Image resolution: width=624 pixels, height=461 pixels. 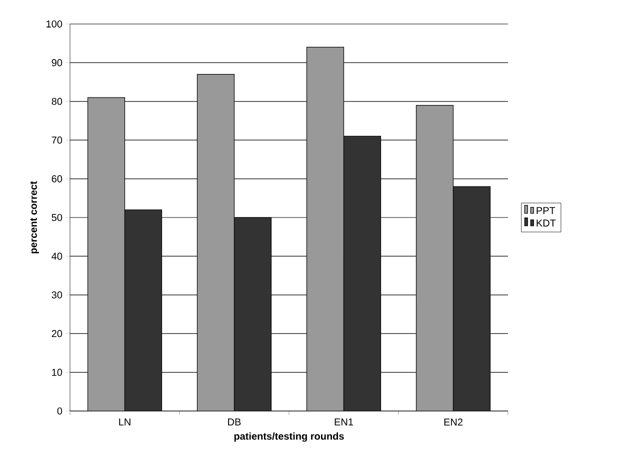 I want to click on x-tick-label: EN1, so click(x=343, y=422).